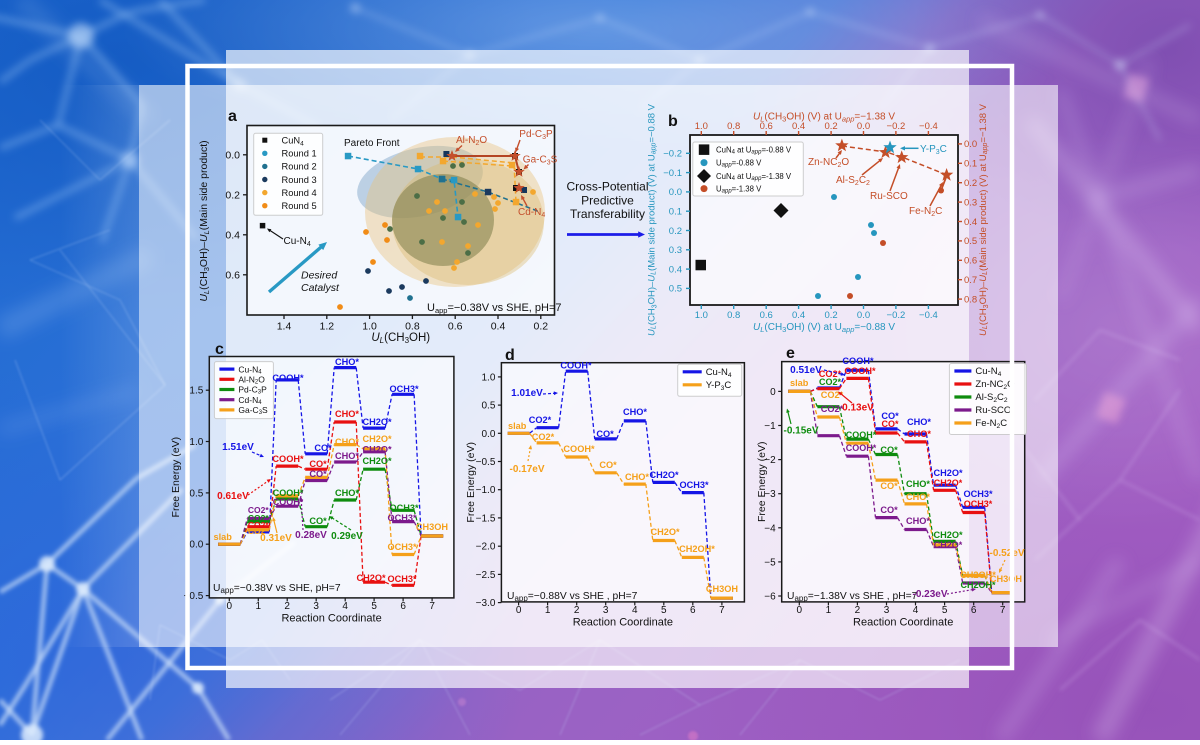 Image resolution: width=1200 pixels, height=745 pixels. I want to click on svg-text: Al-S2C2, so click(853, 181).